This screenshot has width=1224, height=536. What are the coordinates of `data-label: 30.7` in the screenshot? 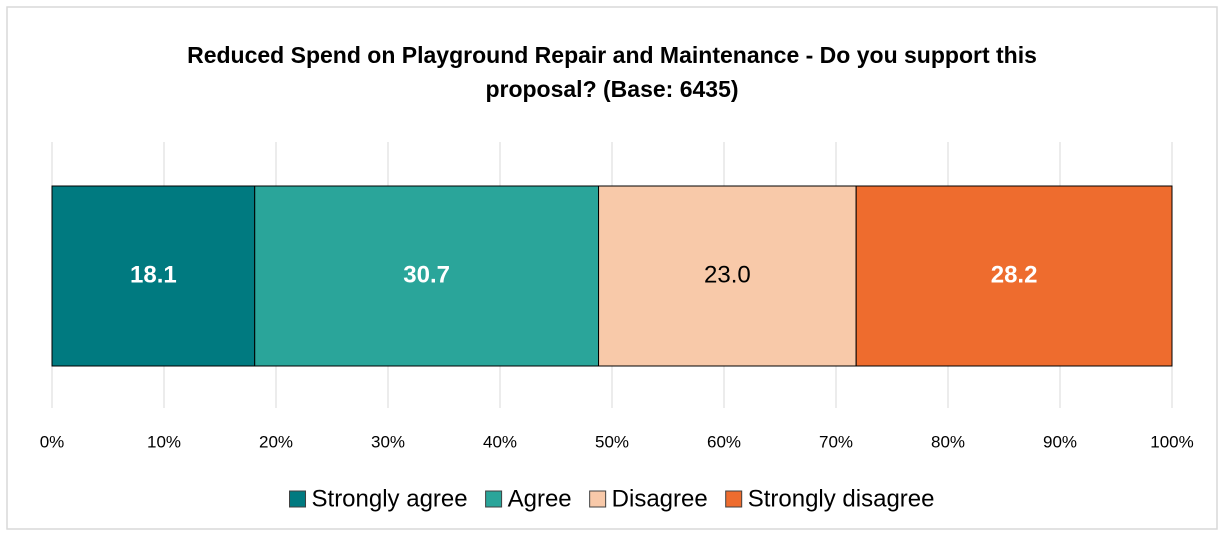 It's located at (426, 274).